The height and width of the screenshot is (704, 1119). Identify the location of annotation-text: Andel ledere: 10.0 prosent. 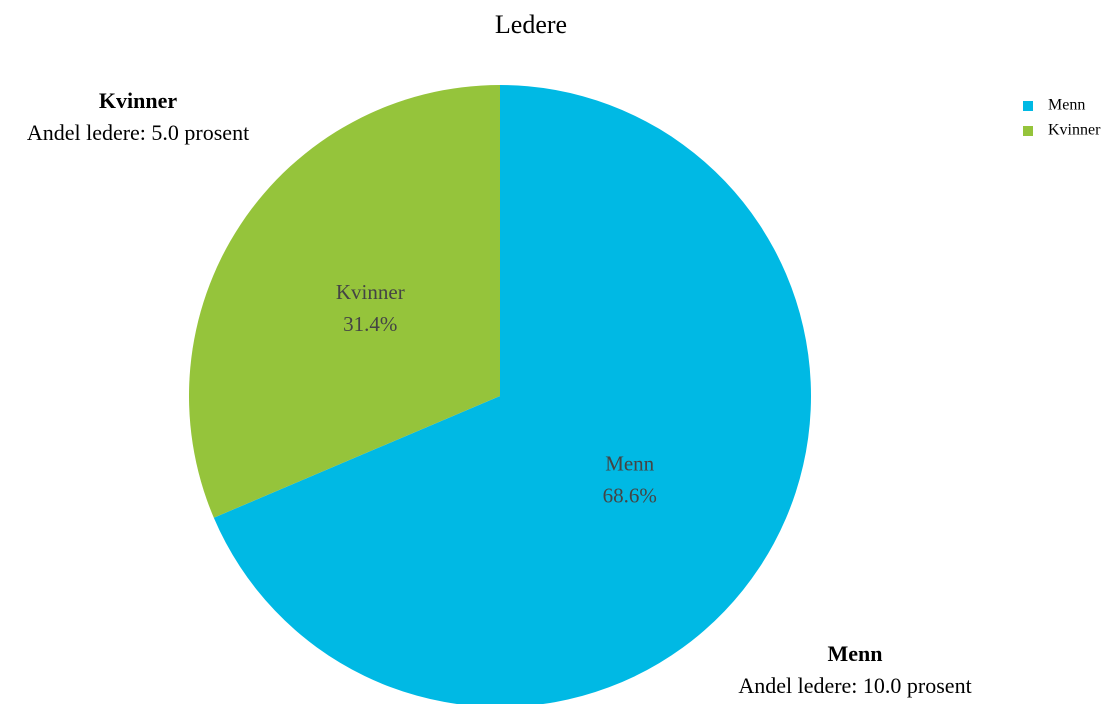
(854, 685).